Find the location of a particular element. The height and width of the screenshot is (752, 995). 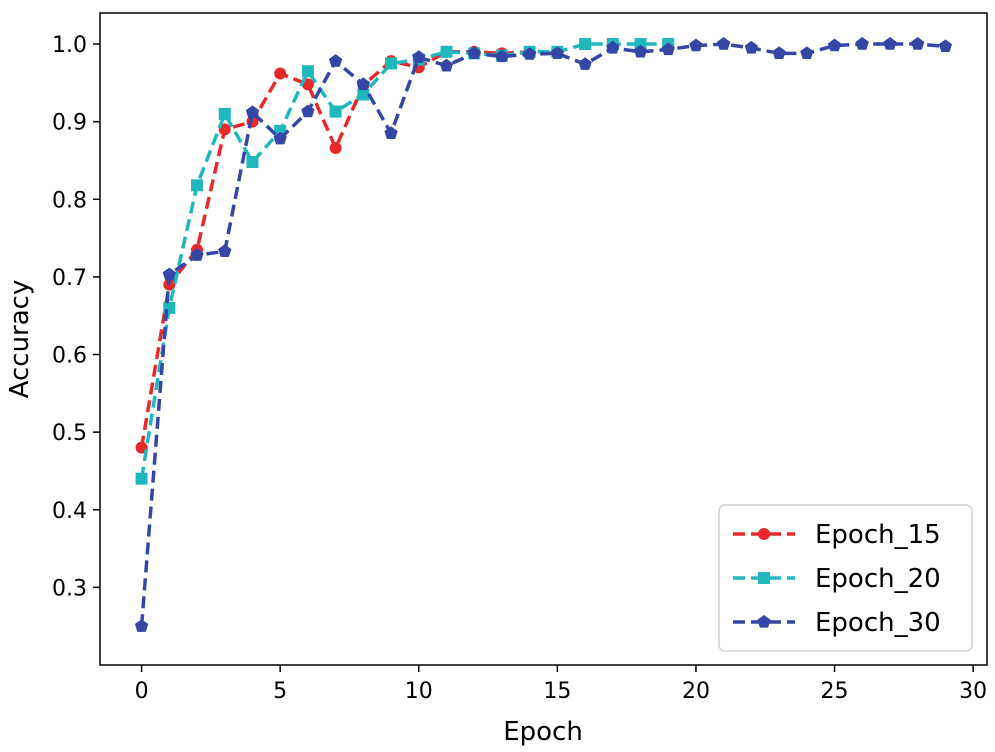

legend-item: Epoch_15 is located at coordinates (837, 535).